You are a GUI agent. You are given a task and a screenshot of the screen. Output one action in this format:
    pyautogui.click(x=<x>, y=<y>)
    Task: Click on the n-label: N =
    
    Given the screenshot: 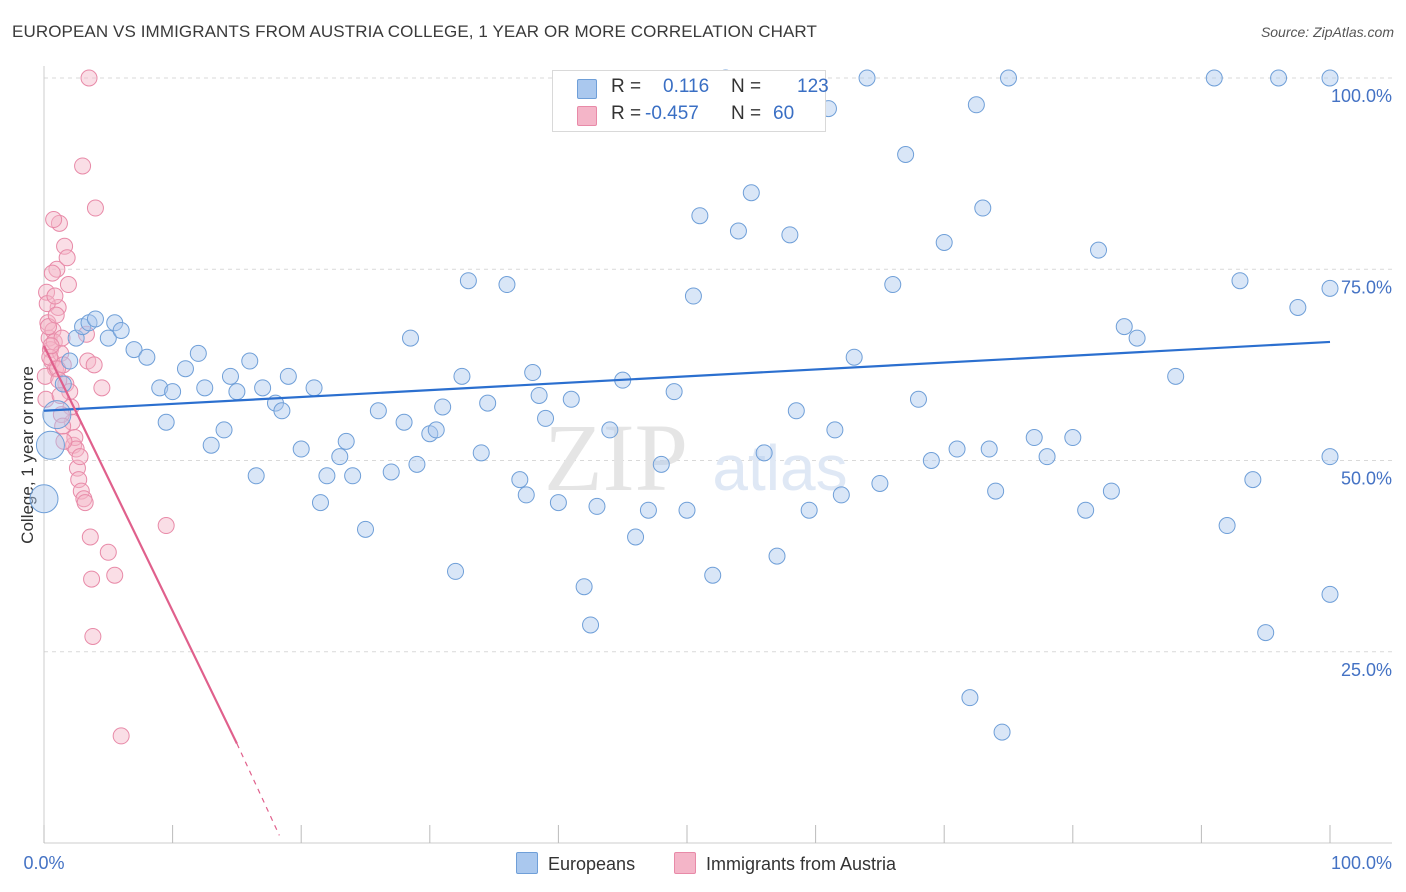 What is the action you would take?
    pyautogui.click(x=746, y=86)
    